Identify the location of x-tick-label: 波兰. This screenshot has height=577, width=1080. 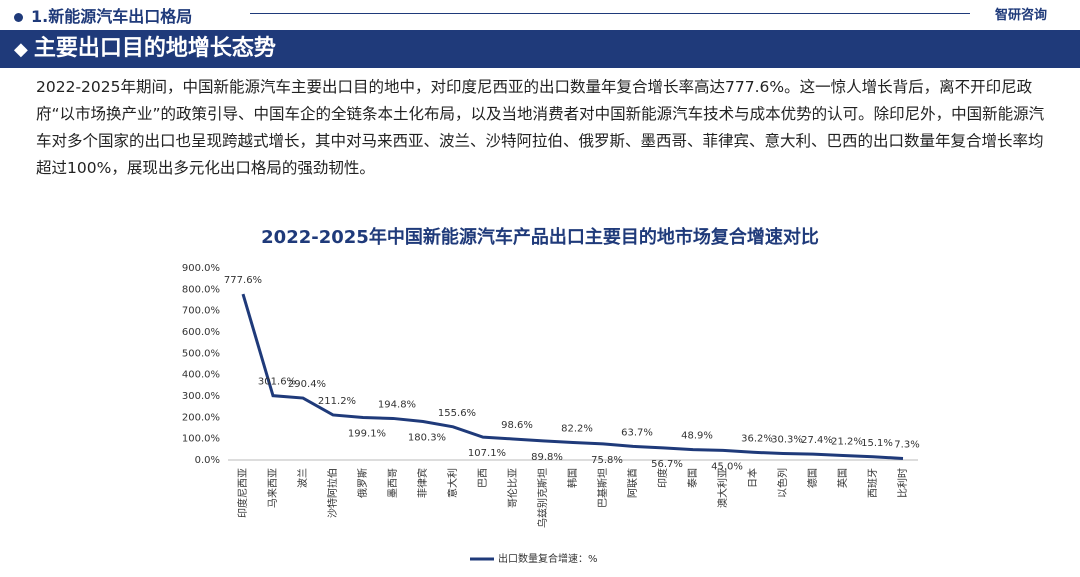
(302, 478).